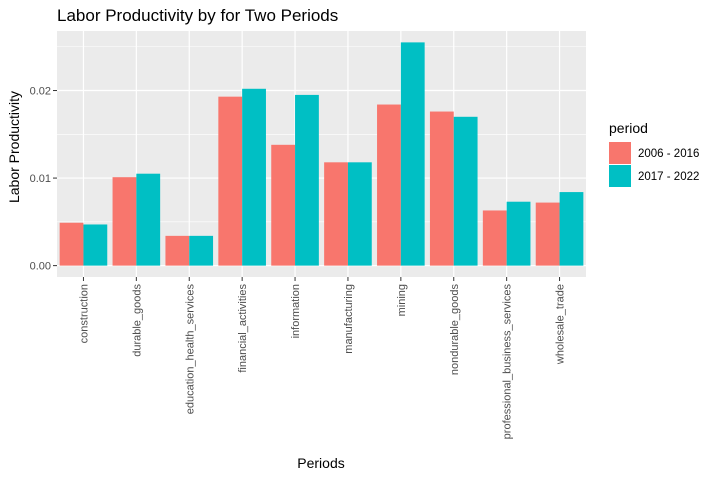 The width and height of the screenshot is (716, 480). What do you see at coordinates (349, 319) in the screenshot?
I see `x-tick-label: manufacturing` at bounding box center [349, 319].